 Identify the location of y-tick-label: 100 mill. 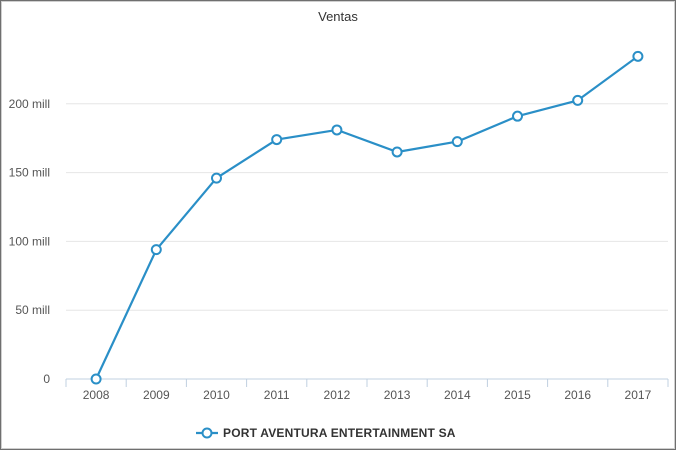
(29, 241).